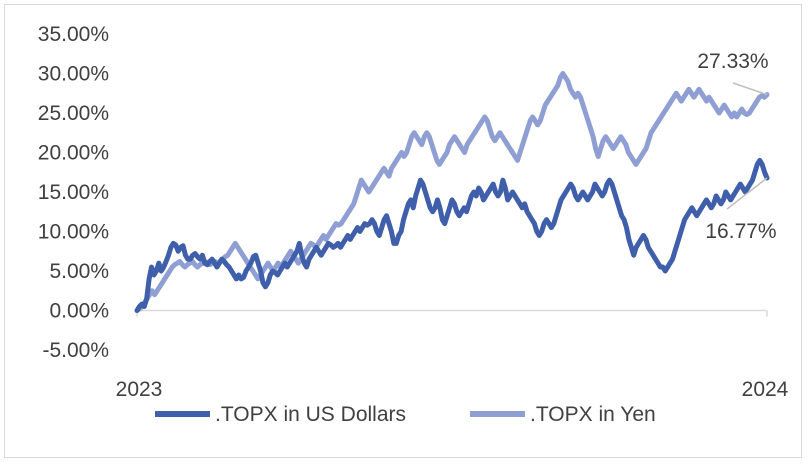 This screenshot has width=808, height=464. Describe the element at coordinates (79, 311) in the screenshot. I see `y-tick-label: 0.00%` at that location.